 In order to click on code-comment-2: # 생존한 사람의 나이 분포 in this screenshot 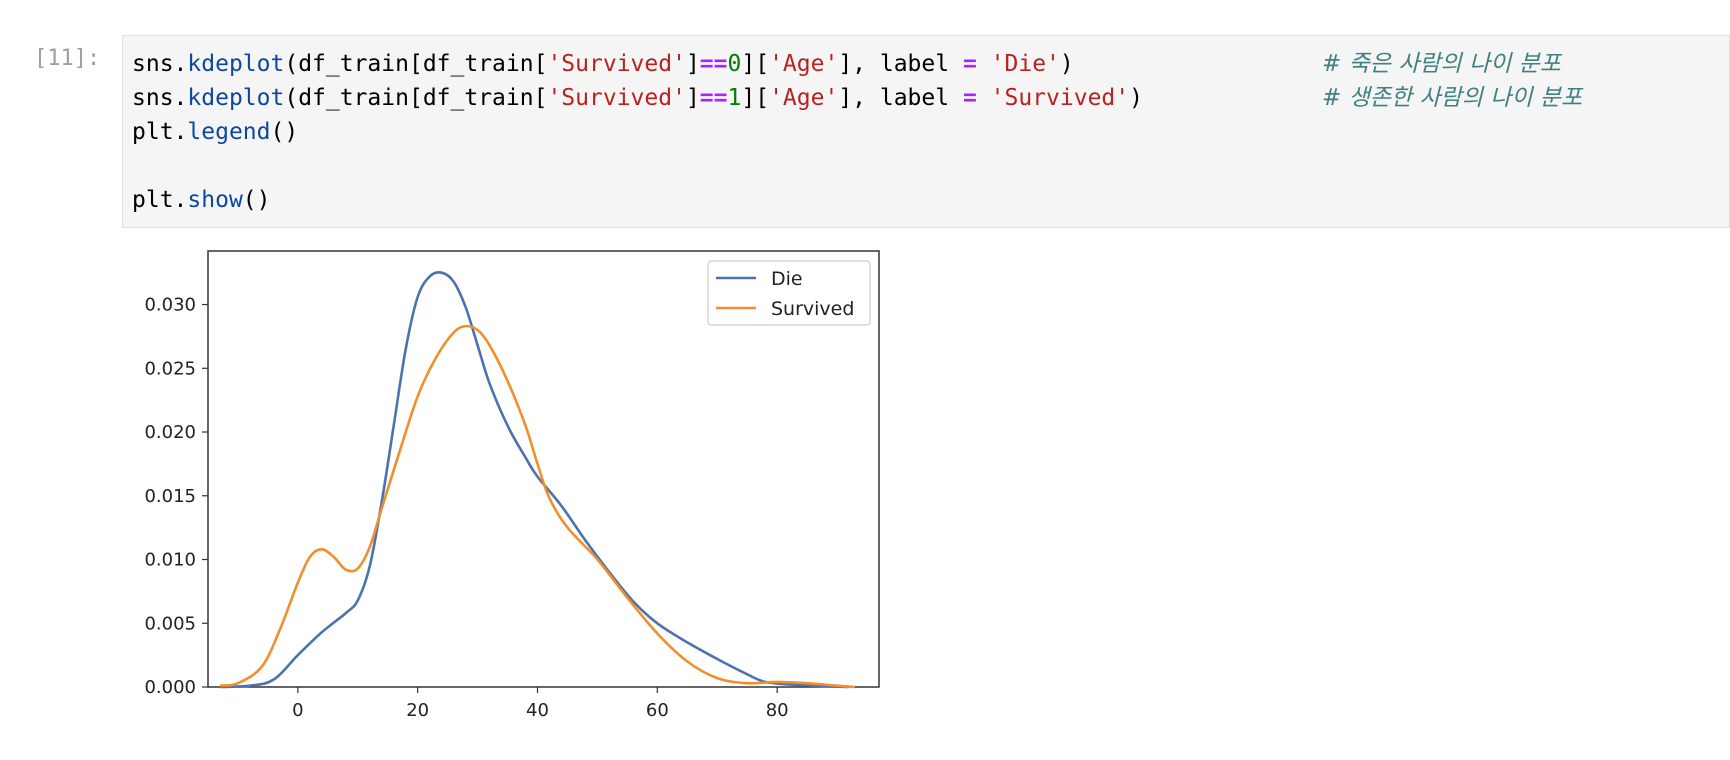, I will do `click(1452, 98)`.